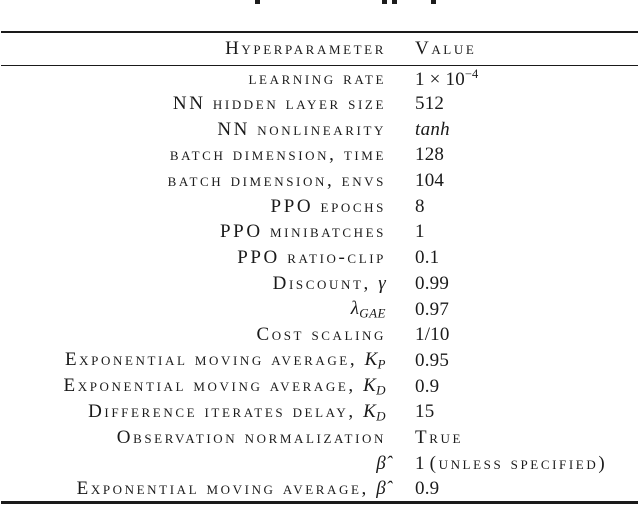  I want to click on table-header-row: Hyperparameter Value, so click(319, 49).